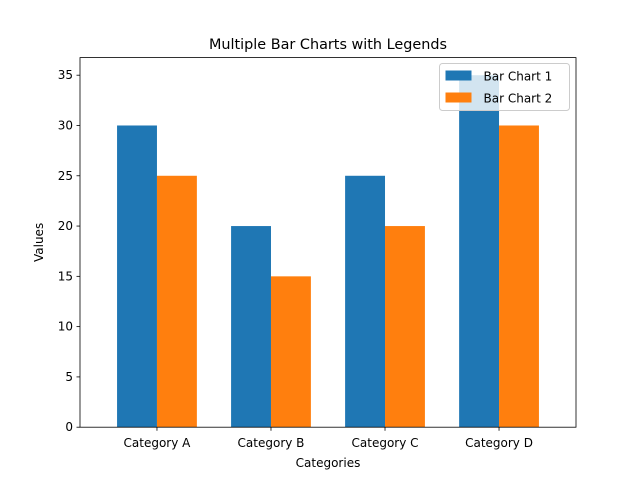  Describe the element at coordinates (328, 463) in the screenshot. I see `x-axis-label: Categories` at that location.